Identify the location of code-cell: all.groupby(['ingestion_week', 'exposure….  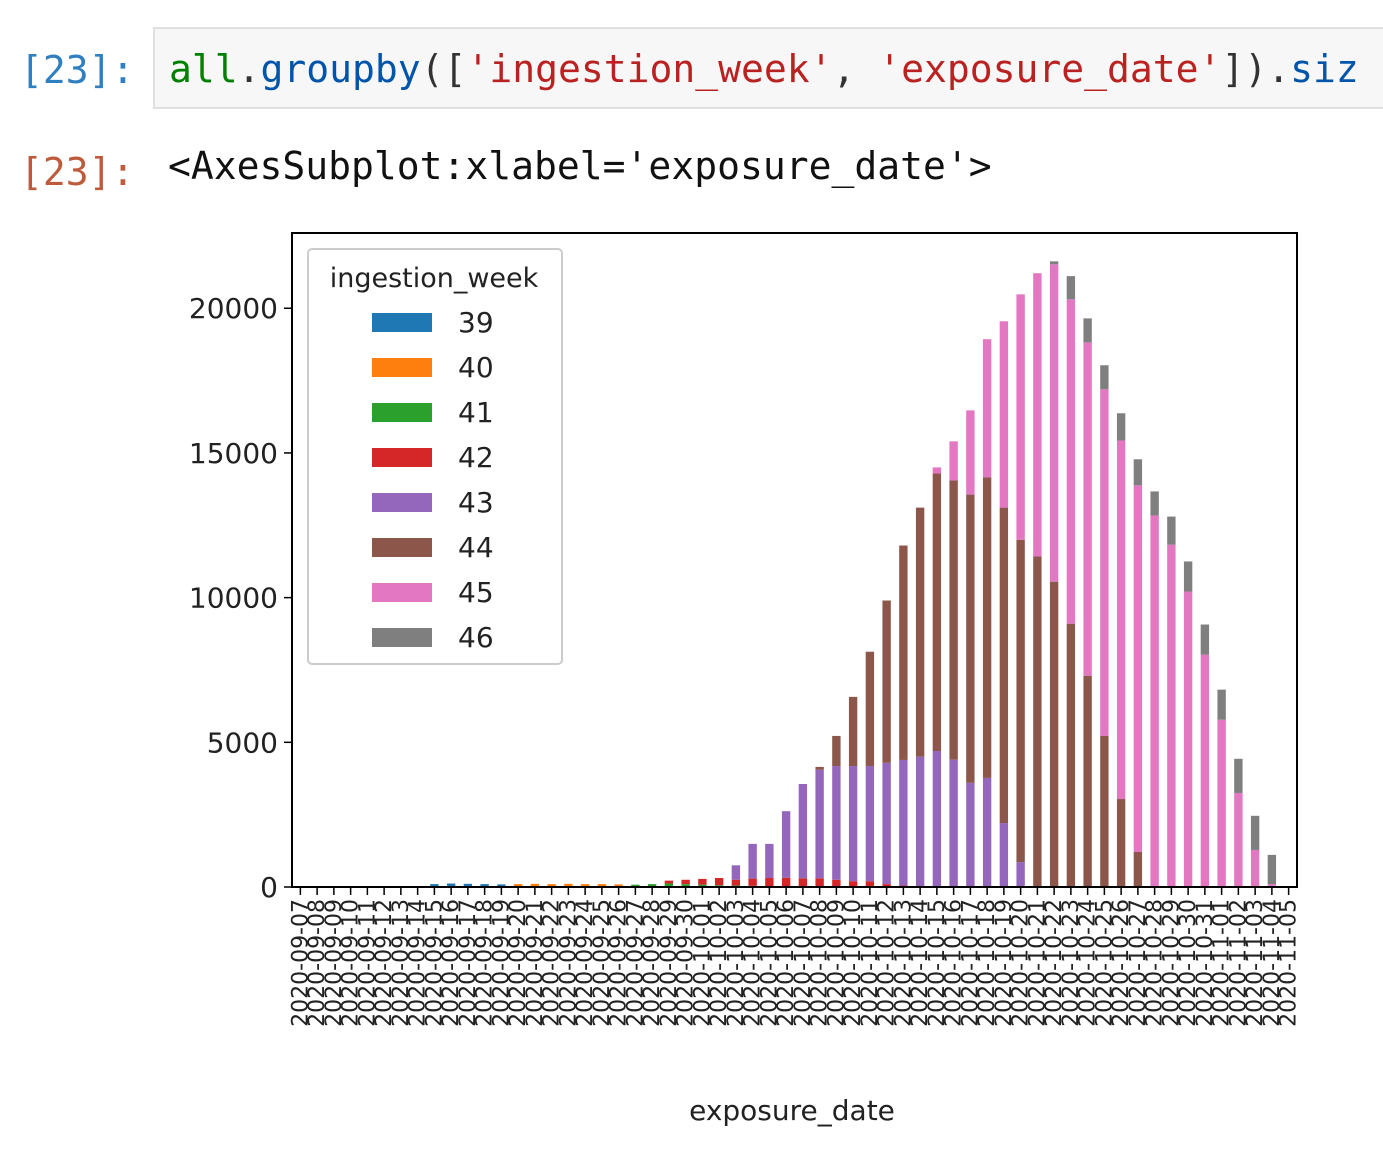
(768, 68).